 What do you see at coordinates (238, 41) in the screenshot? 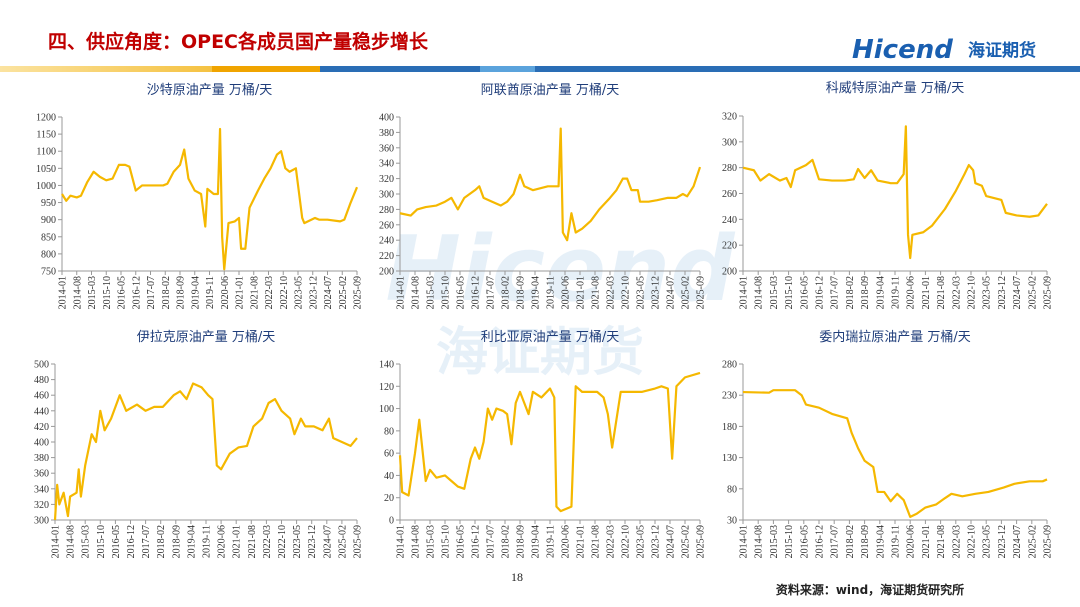
I see `slide-title: 四、供应角度：OPEC各成员国产量稳步增长` at bounding box center [238, 41].